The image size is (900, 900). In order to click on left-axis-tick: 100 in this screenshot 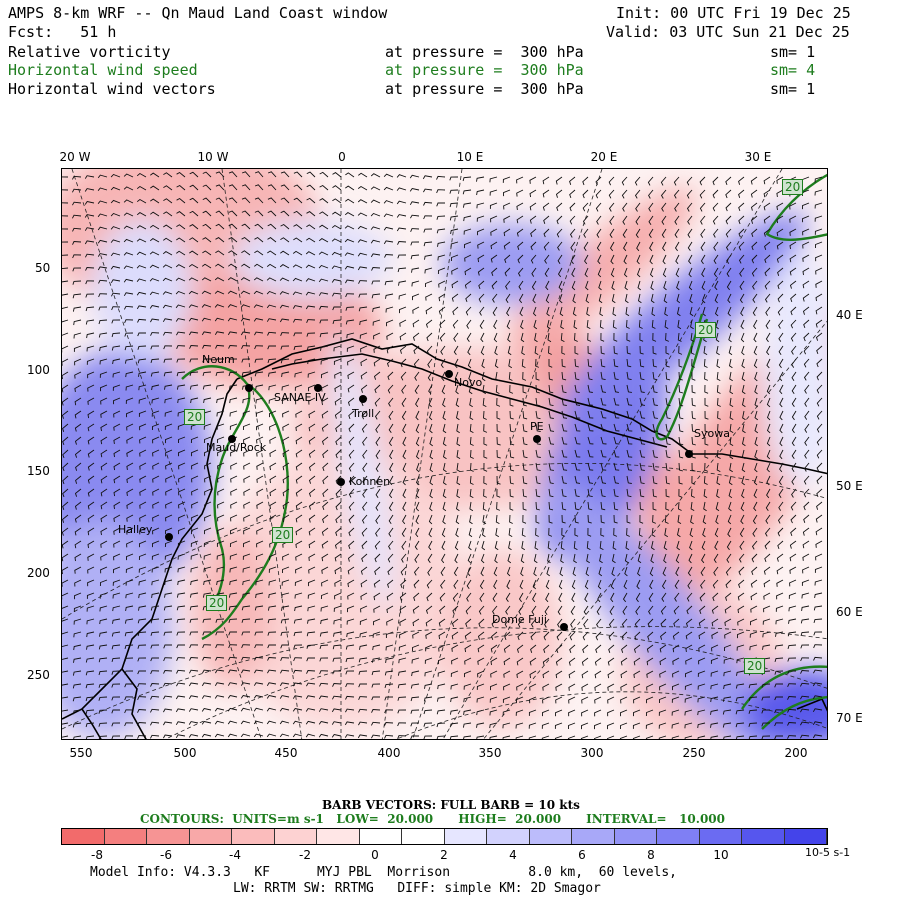, I will do `click(38, 370)`.